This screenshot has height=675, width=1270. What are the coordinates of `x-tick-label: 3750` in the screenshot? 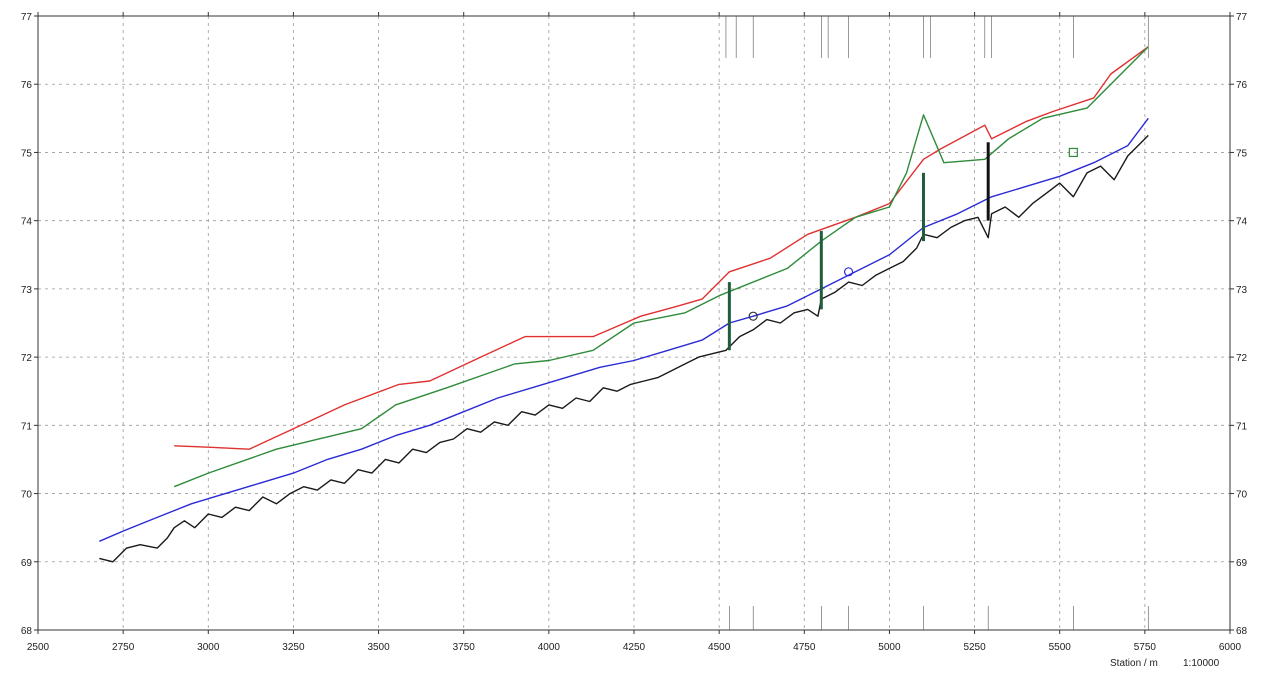 It's located at (464, 647).